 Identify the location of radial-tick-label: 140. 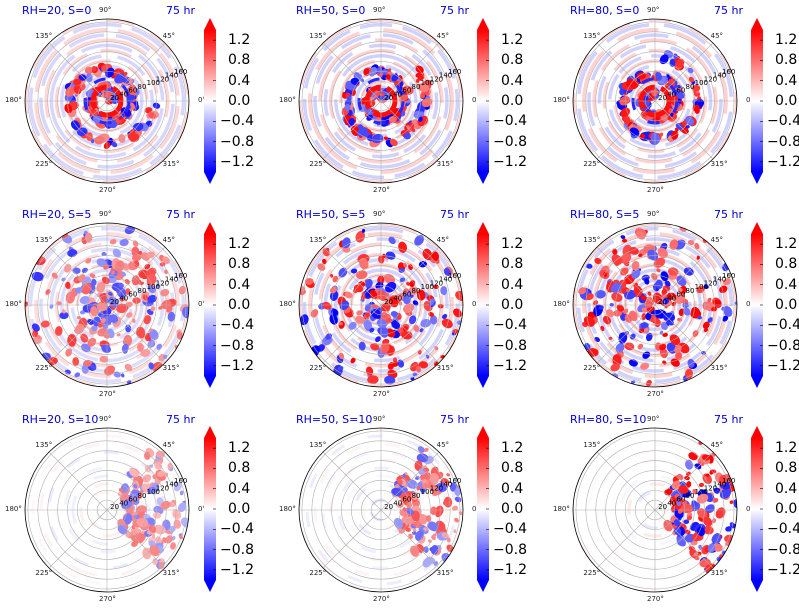
(171, 76).